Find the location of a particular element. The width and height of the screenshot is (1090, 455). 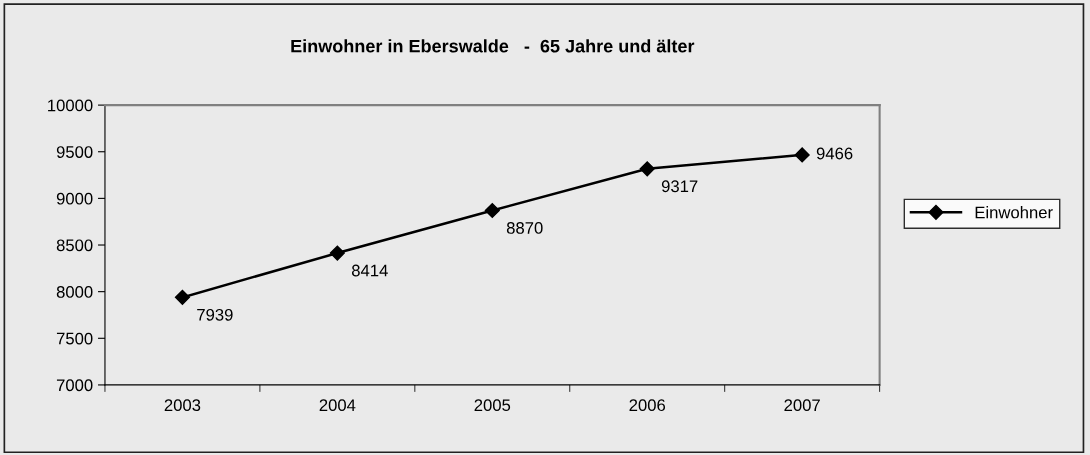

y-tick-label: 8000 is located at coordinates (74, 292).